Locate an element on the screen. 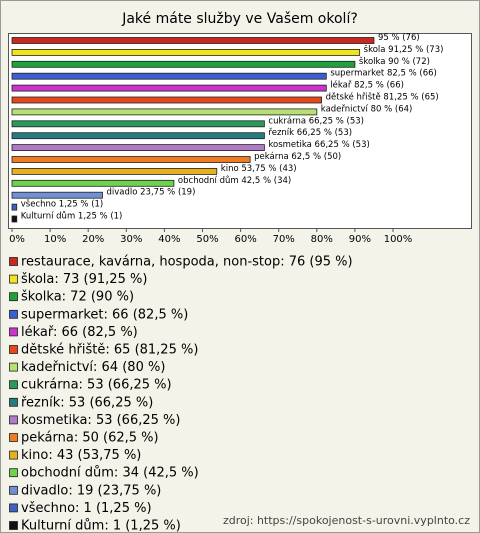 The width and height of the screenshot is (480, 533). x-tick-label: 50% is located at coordinates (207, 239).